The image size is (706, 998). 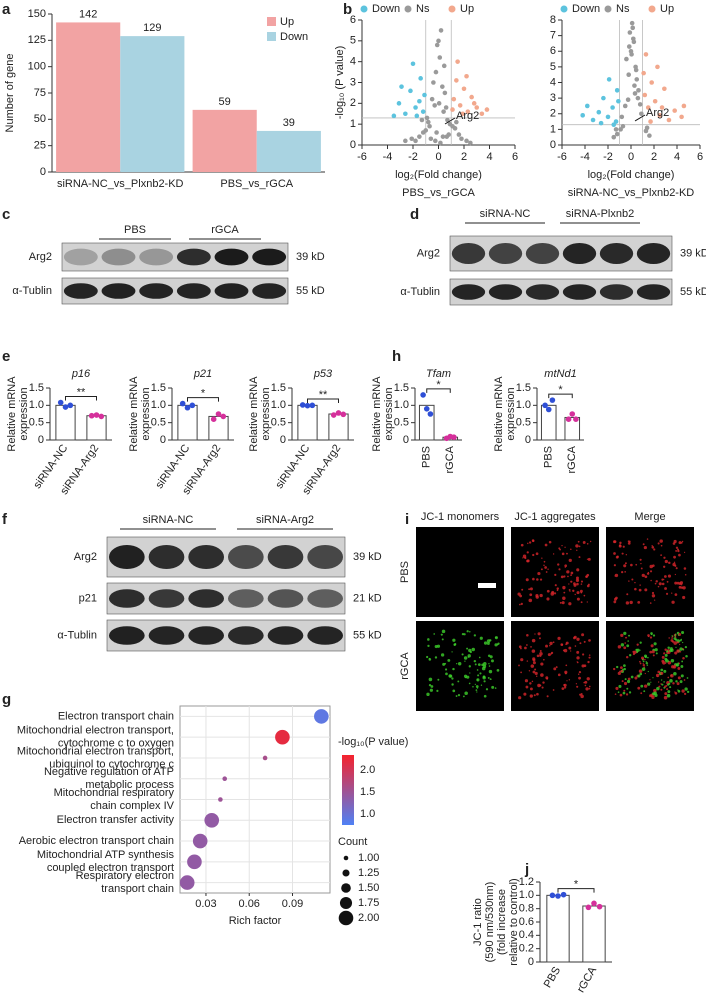 I want to click on y-tick-label: 1.0, so click(x=158, y=405).